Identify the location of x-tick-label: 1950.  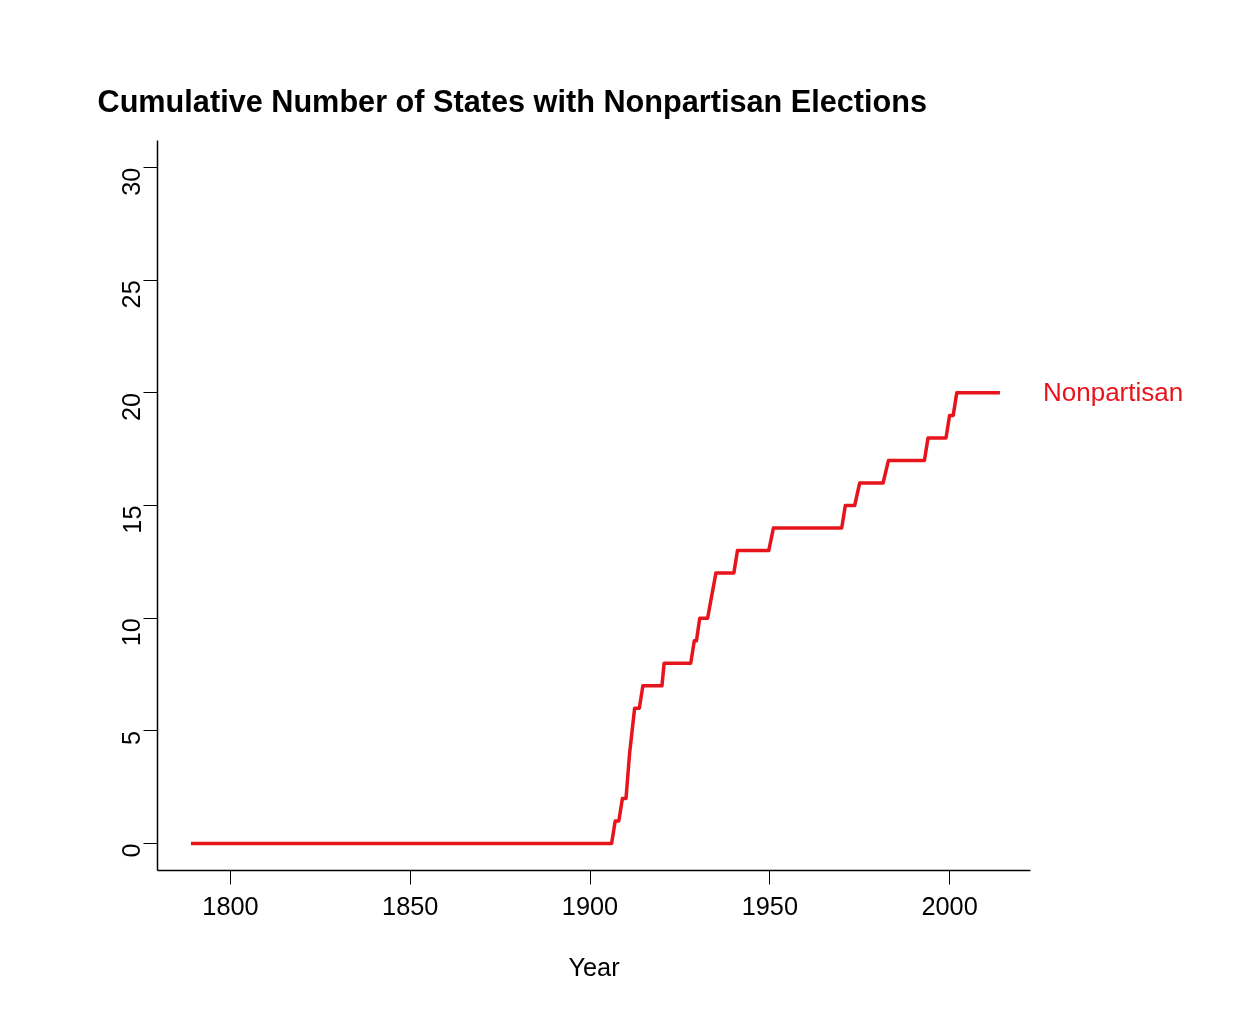
(770, 905).